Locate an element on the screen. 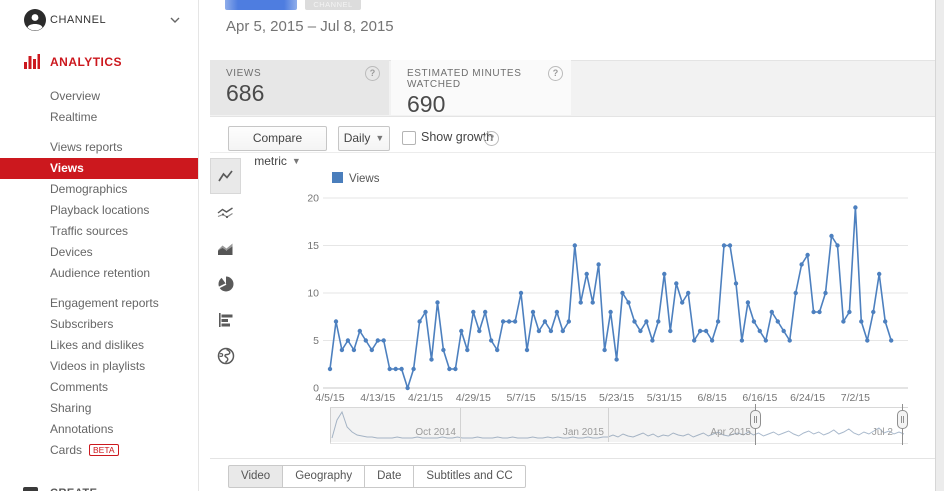 This screenshot has width=944, height=491. sidebar-item-cards: Cards BETA is located at coordinates (99, 450).